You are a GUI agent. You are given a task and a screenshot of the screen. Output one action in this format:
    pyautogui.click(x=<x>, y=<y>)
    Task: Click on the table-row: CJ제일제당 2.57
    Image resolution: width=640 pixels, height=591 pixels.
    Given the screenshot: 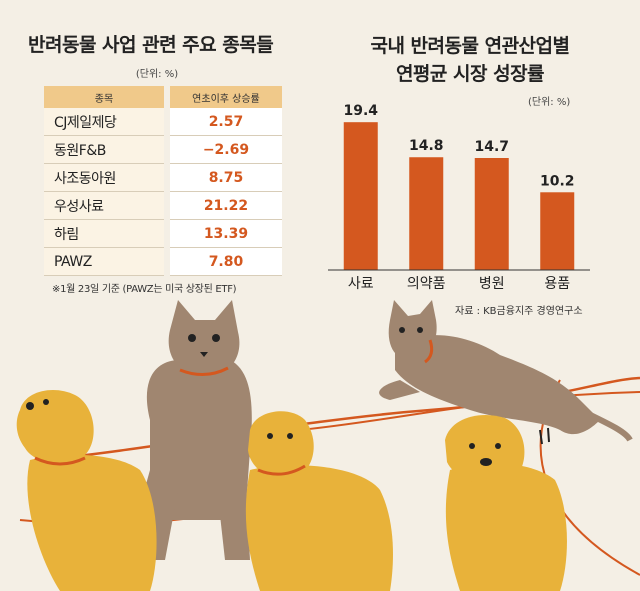 What is the action you would take?
    pyautogui.click(x=163, y=122)
    